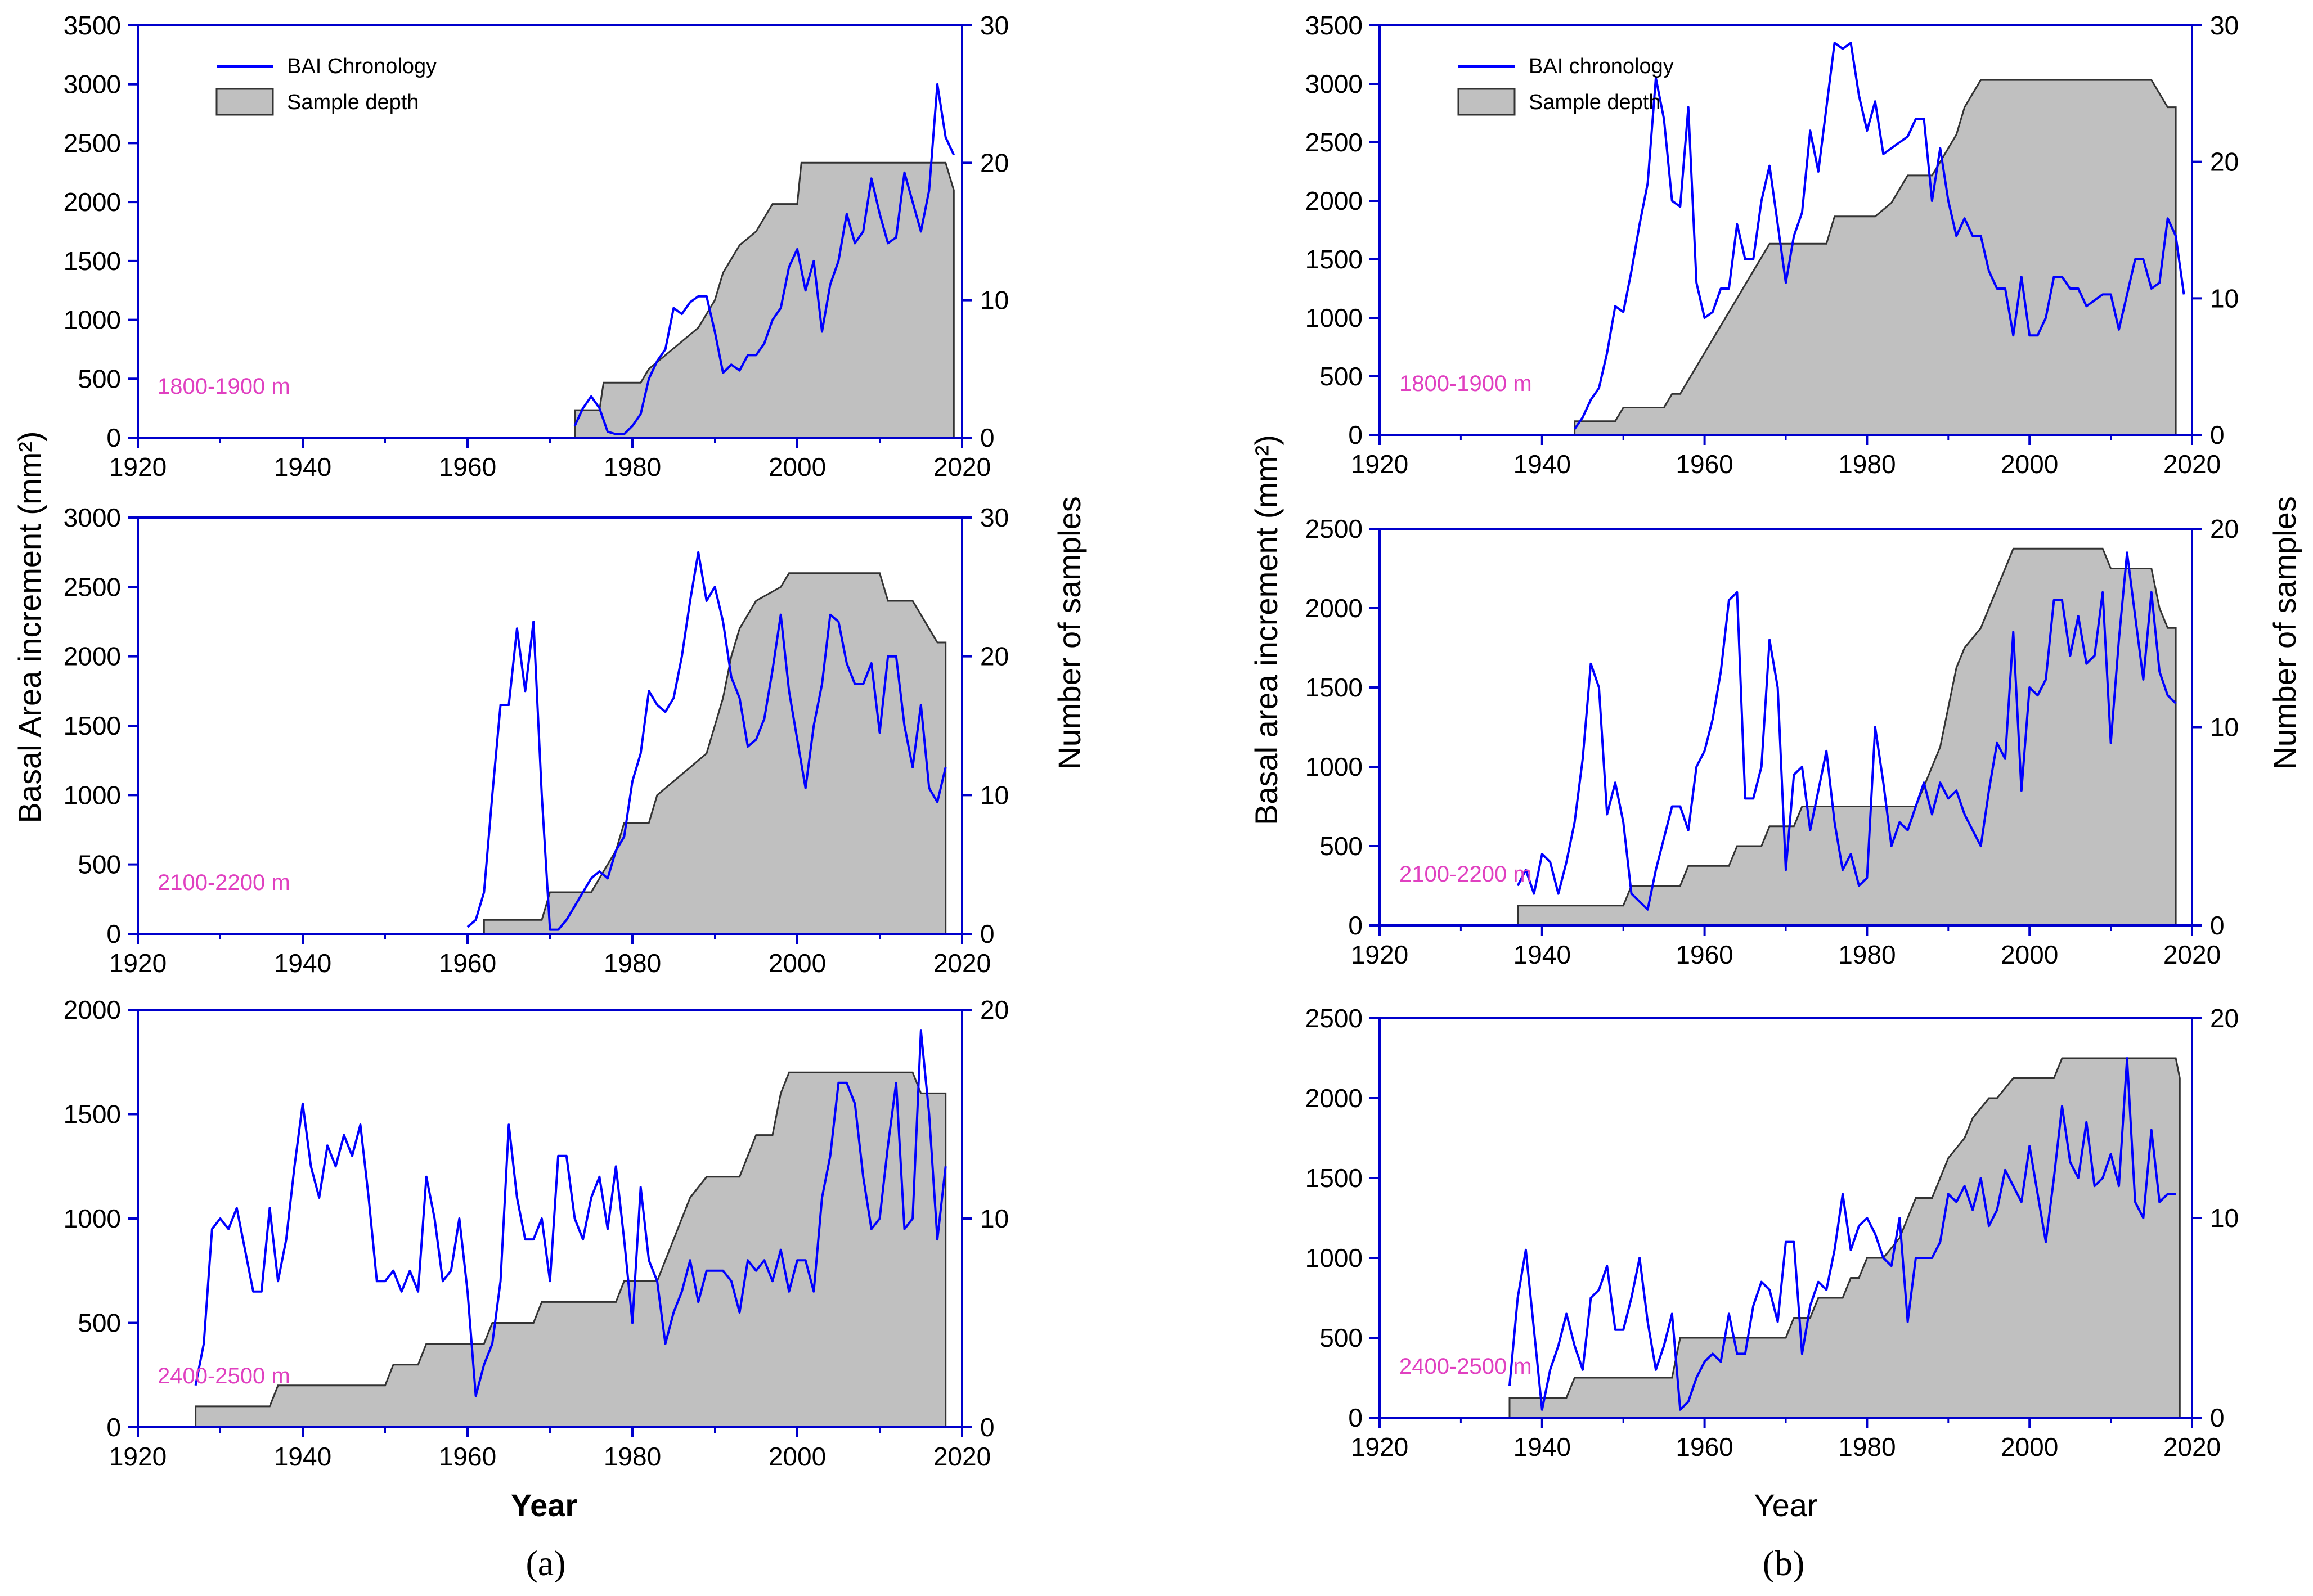  What do you see at coordinates (224, 386) in the screenshot?
I see `elevation-band-label: 1800-1900 m` at bounding box center [224, 386].